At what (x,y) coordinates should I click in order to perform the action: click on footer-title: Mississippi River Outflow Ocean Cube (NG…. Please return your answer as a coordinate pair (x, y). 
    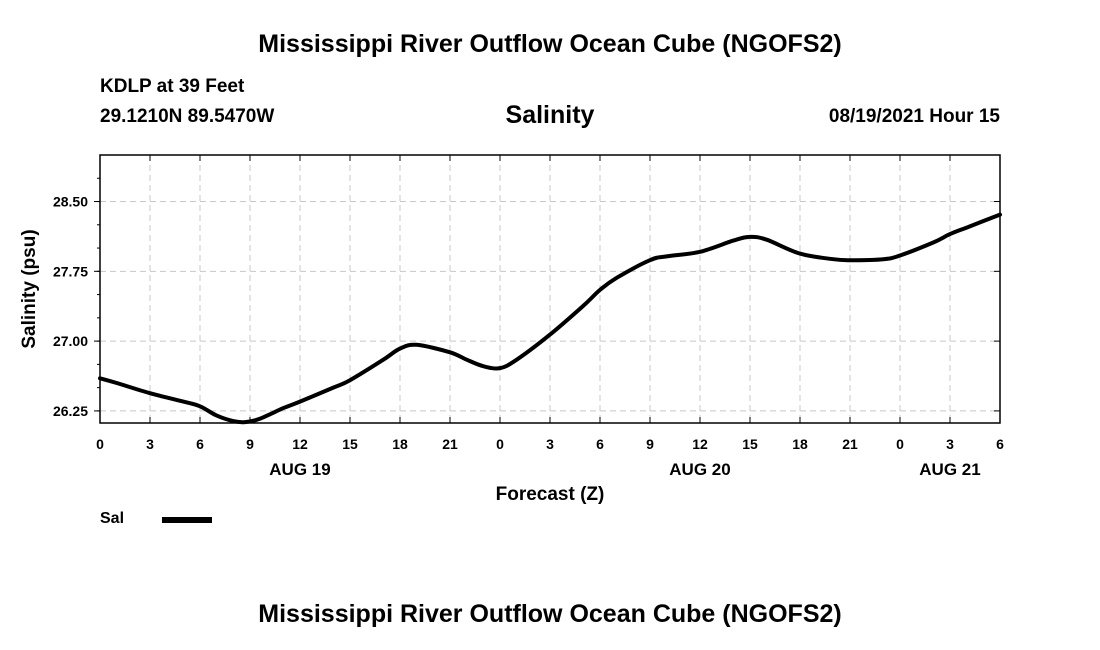
    Looking at the image, I should click on (550, 614).